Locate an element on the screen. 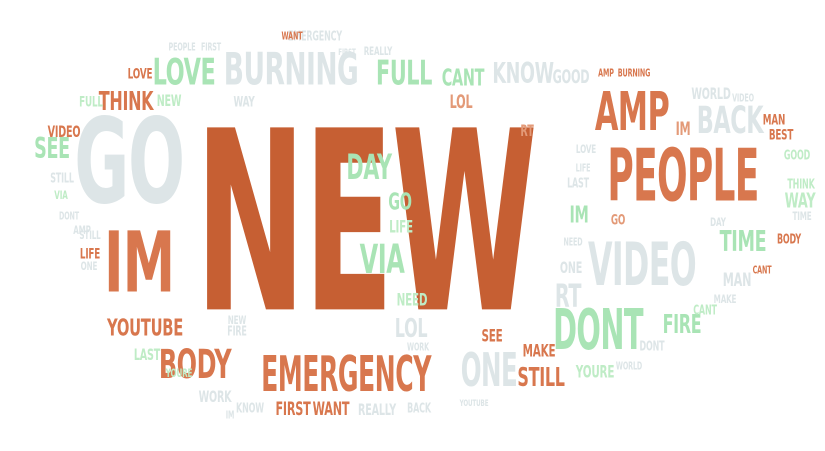 Image resolution: width=825 pixels, height=451 pixels. word-world-small: WORLD is located at coordinates (629, 366).